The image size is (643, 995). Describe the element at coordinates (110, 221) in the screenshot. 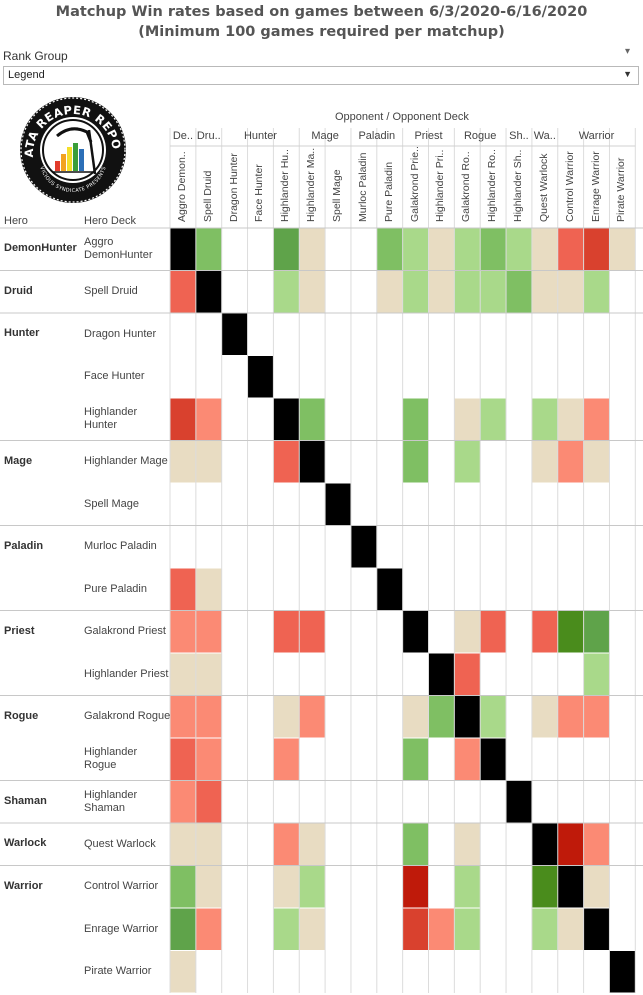

I see `hero-deck-column-header: Hero Deck` at that location.